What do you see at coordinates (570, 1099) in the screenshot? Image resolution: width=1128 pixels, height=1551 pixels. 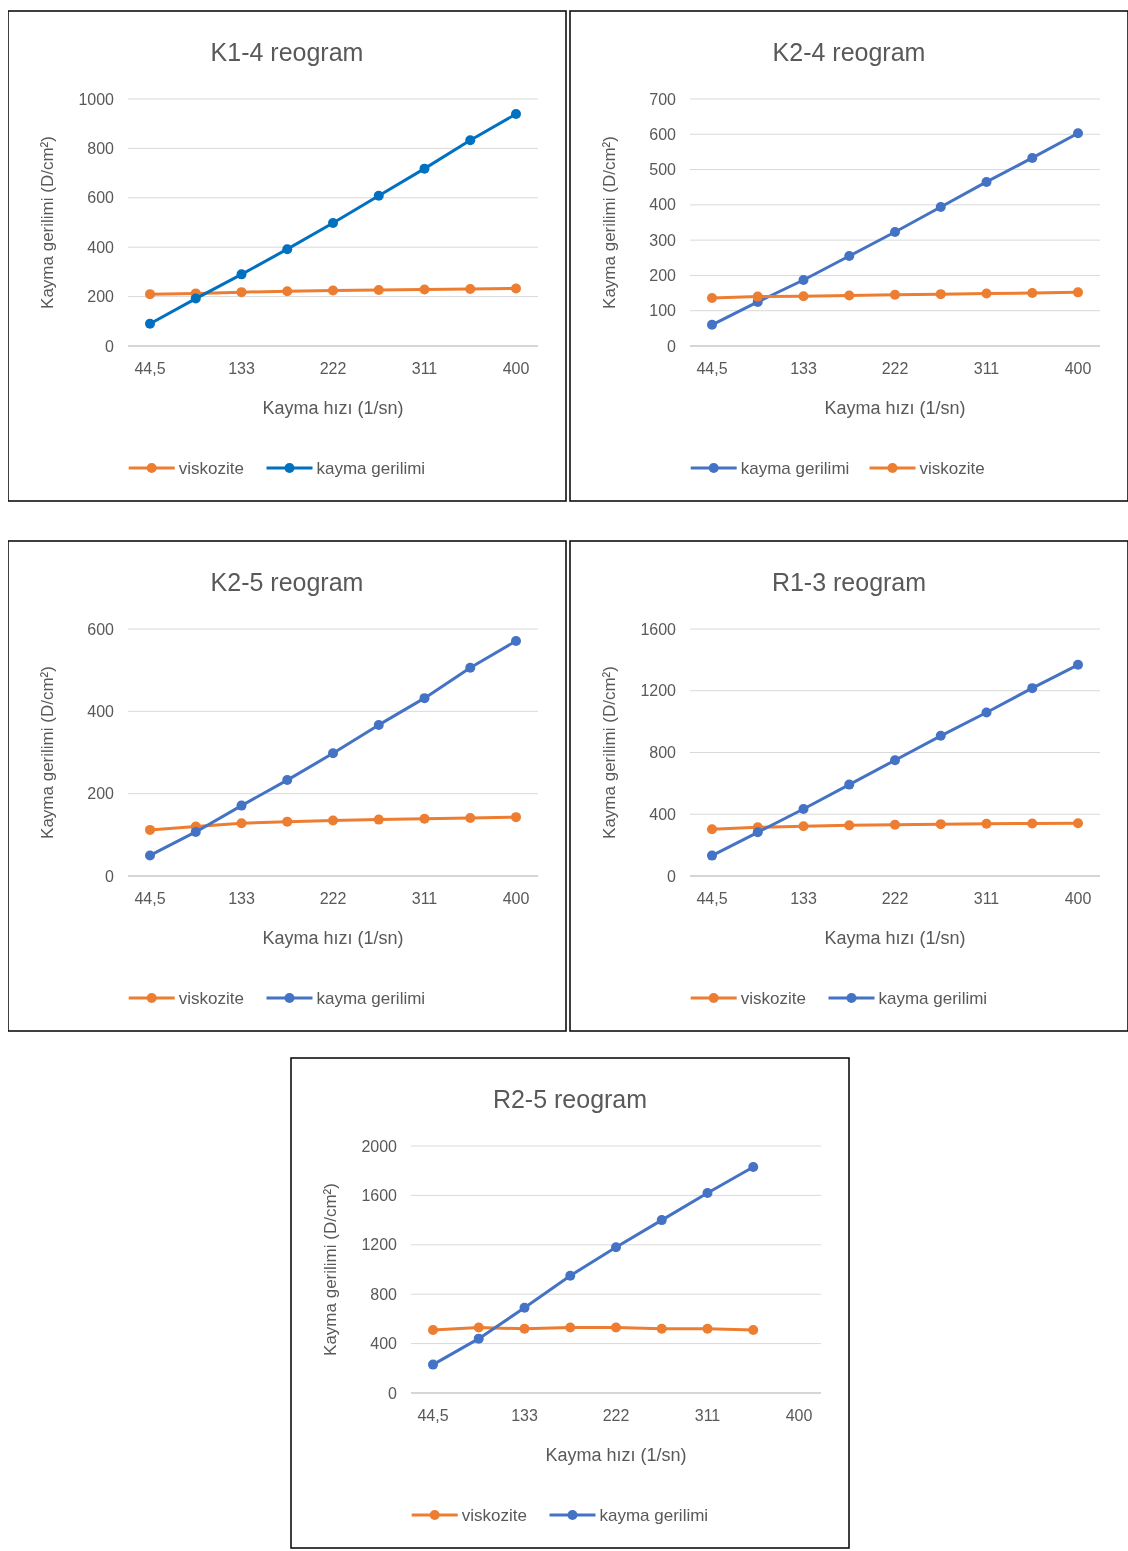 I see `chart-title: R2-5 reogram` at bounding box center [570, 1099].